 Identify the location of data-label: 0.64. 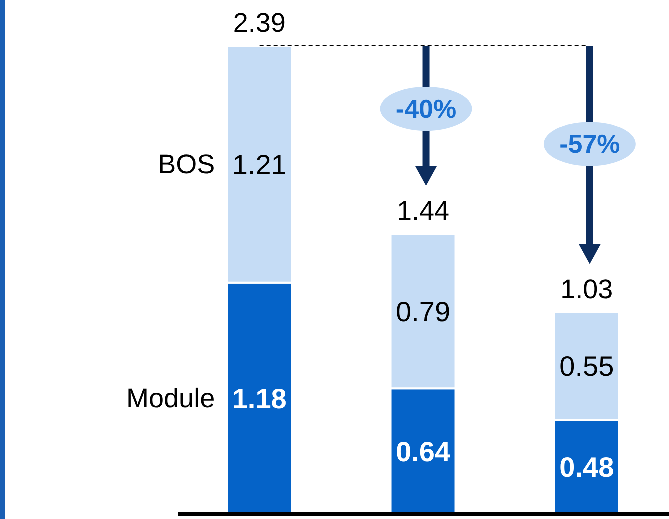
(423, 452).